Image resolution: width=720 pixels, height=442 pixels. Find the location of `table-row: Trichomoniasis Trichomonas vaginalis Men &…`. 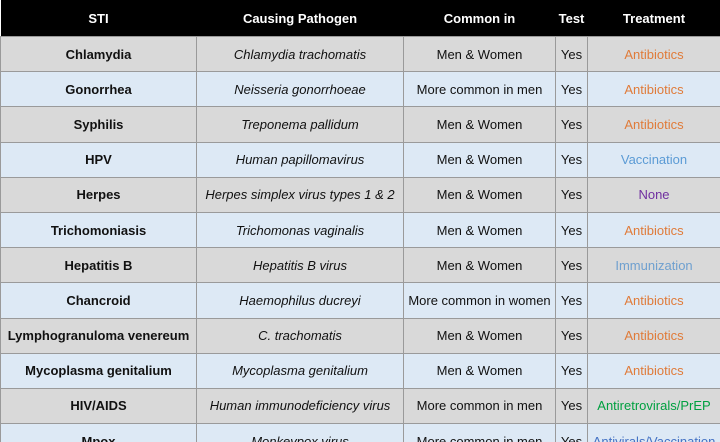

table-row: Trichomoniasis Trichomonas vaginalis Men &… is located at coordinates (360, 230).